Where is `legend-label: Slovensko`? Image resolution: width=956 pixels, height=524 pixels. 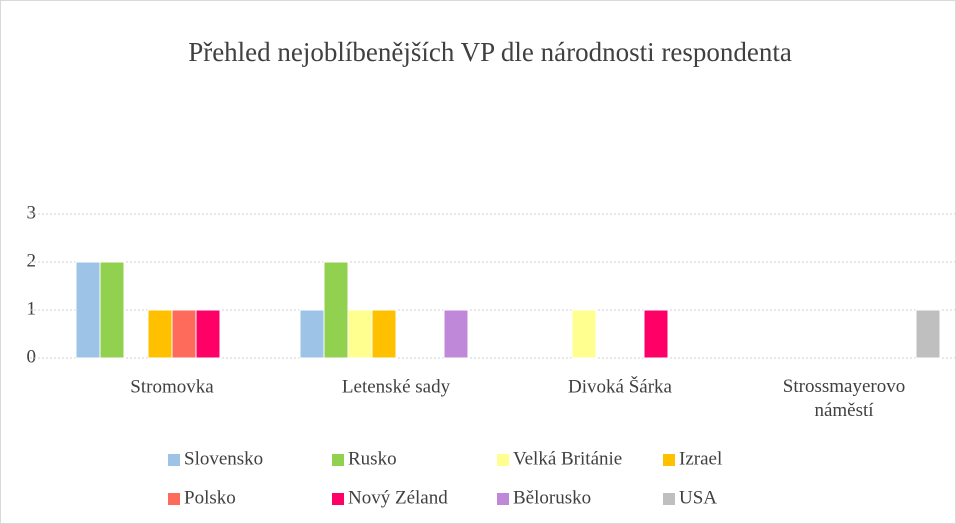 legend-label: Slovensko is located at coordinates (223, 458).